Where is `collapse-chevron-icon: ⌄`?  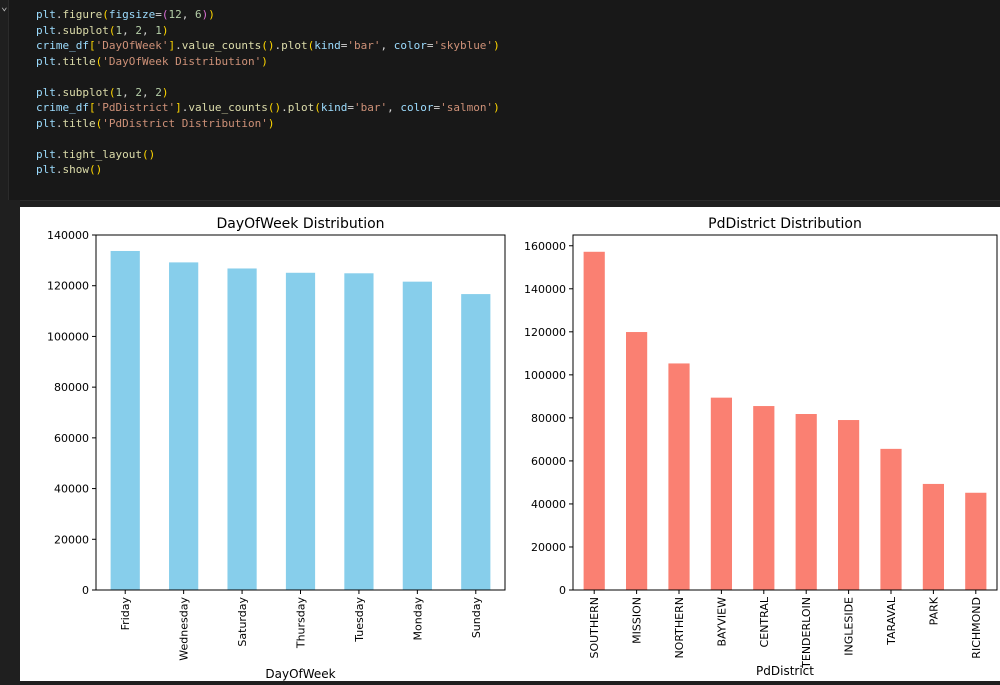 collapse-chevron-icon: ⌄ is located at coordinates (4, 6).